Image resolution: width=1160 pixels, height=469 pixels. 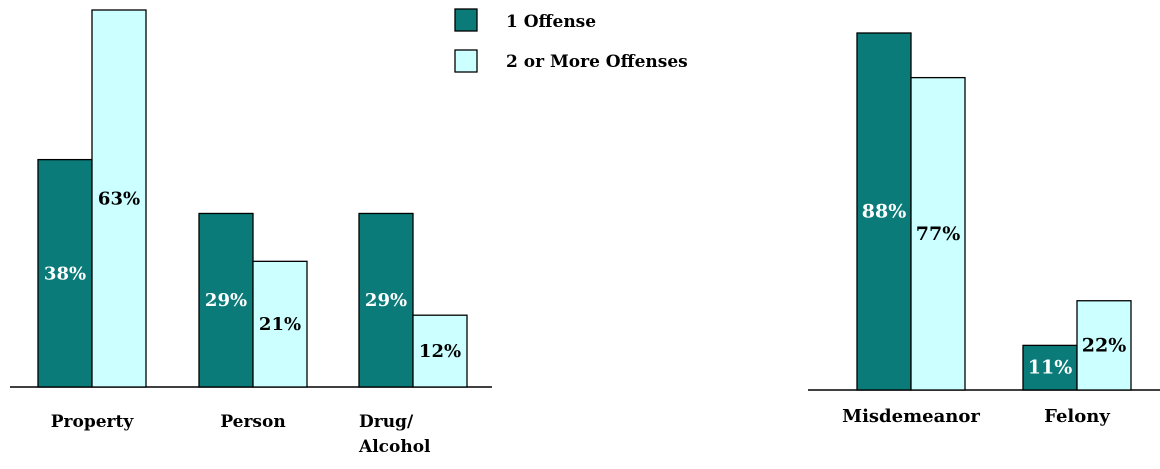 I want to click on value-label-drug-alcohol-2-or-more-offenses: 12%, so click(x=440, y=351).